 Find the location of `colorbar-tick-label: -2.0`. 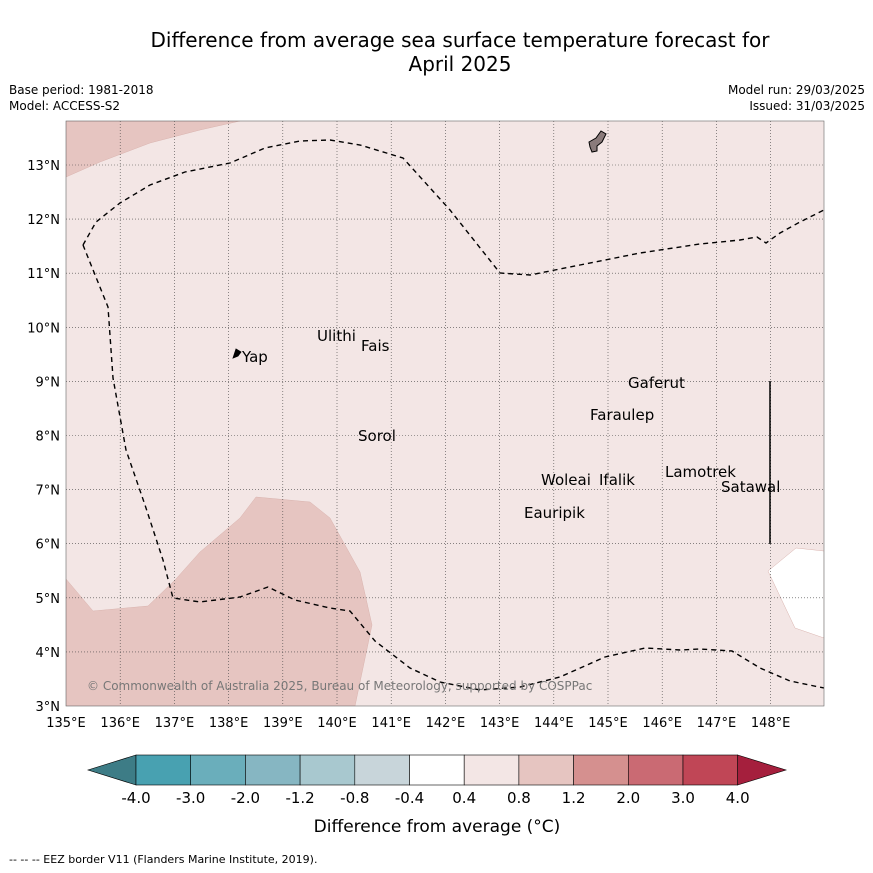

colorbar-tick-label: -2.0 is located at coordinates (245, 798).